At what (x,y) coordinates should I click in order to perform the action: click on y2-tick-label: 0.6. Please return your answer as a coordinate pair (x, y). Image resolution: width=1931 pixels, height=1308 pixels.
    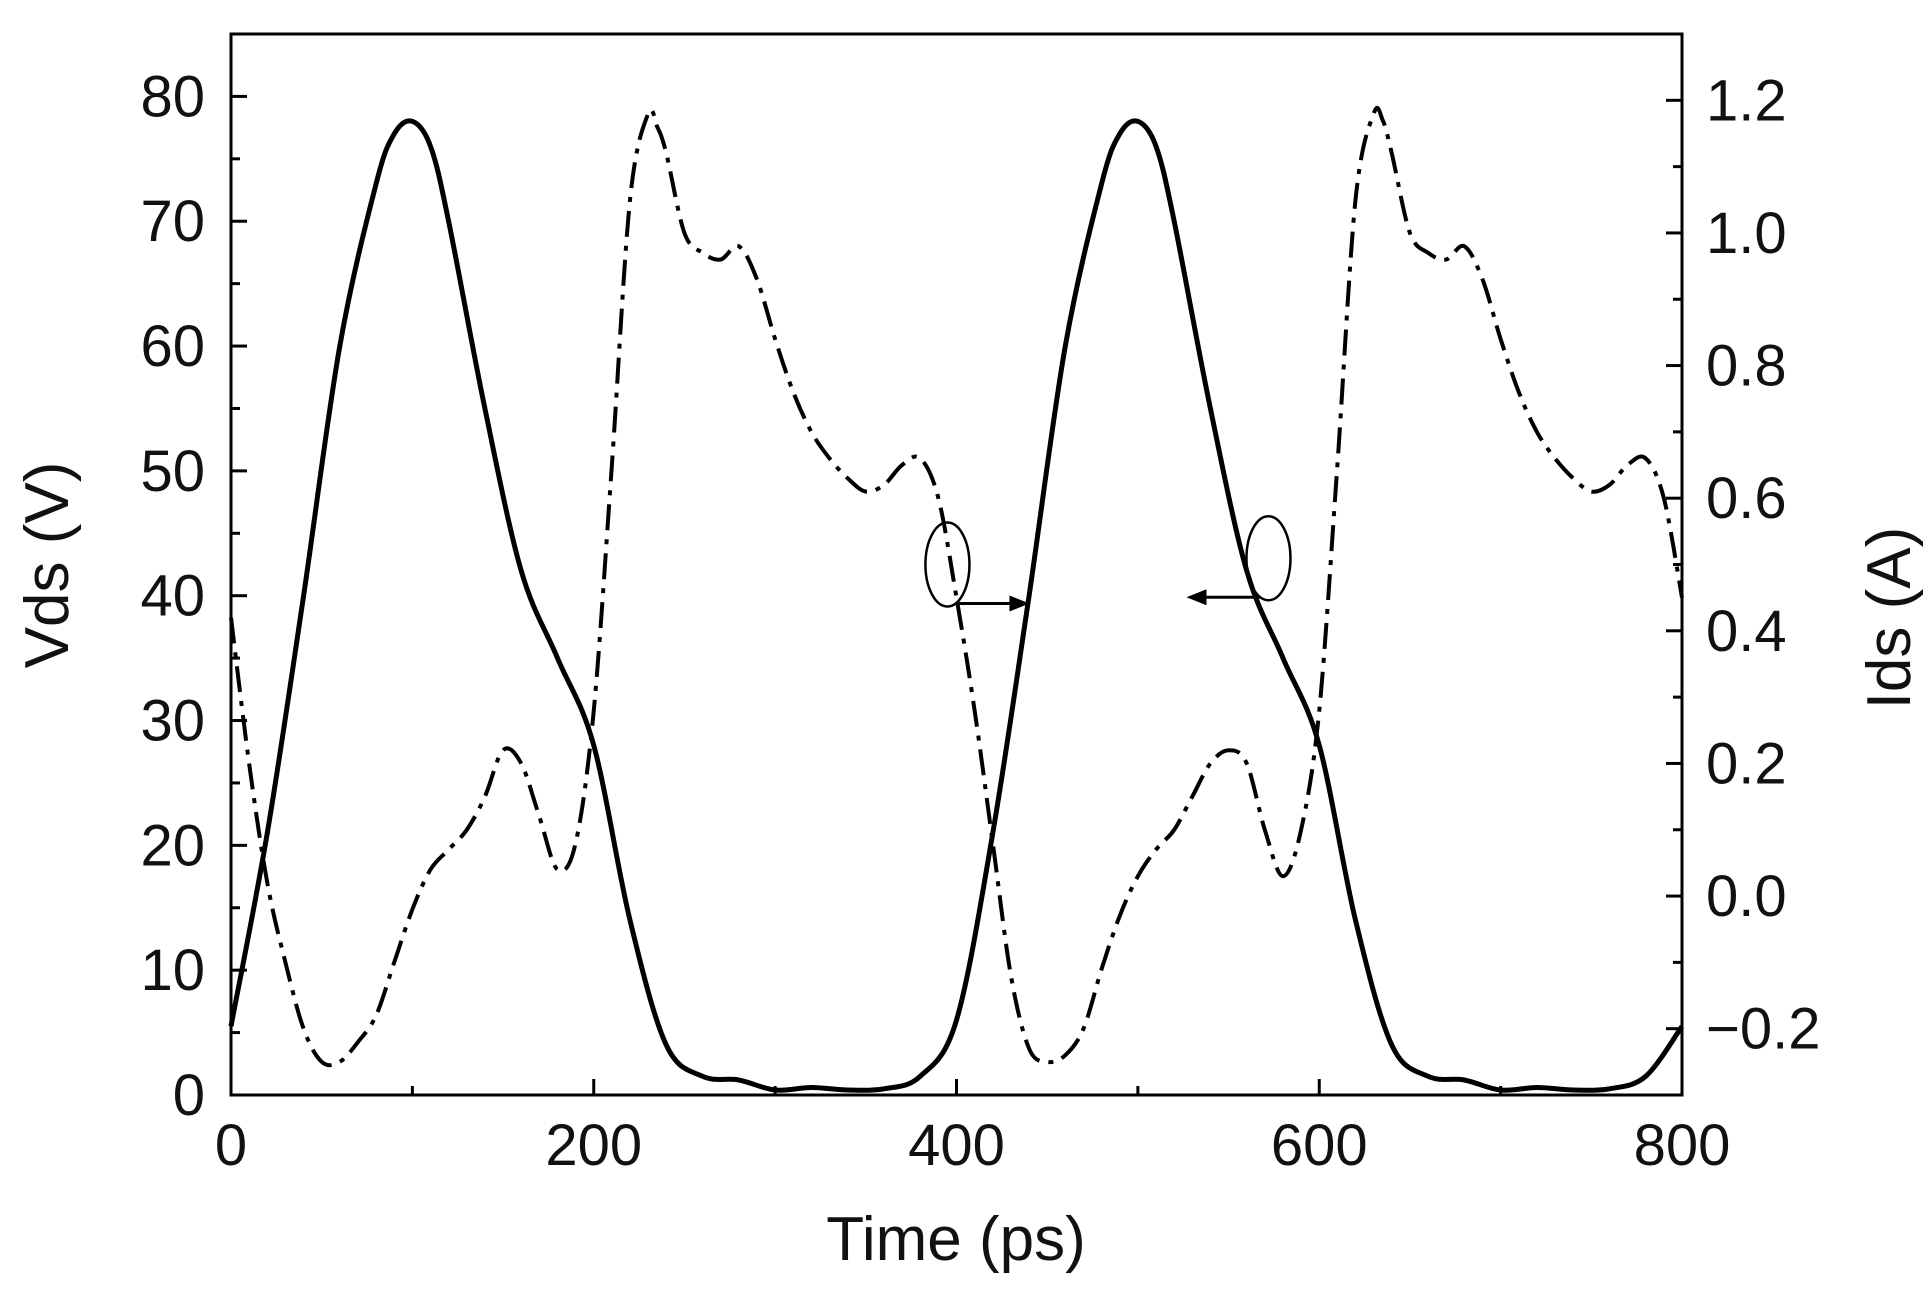
    Looking at the image, I should click on (1746, 498).